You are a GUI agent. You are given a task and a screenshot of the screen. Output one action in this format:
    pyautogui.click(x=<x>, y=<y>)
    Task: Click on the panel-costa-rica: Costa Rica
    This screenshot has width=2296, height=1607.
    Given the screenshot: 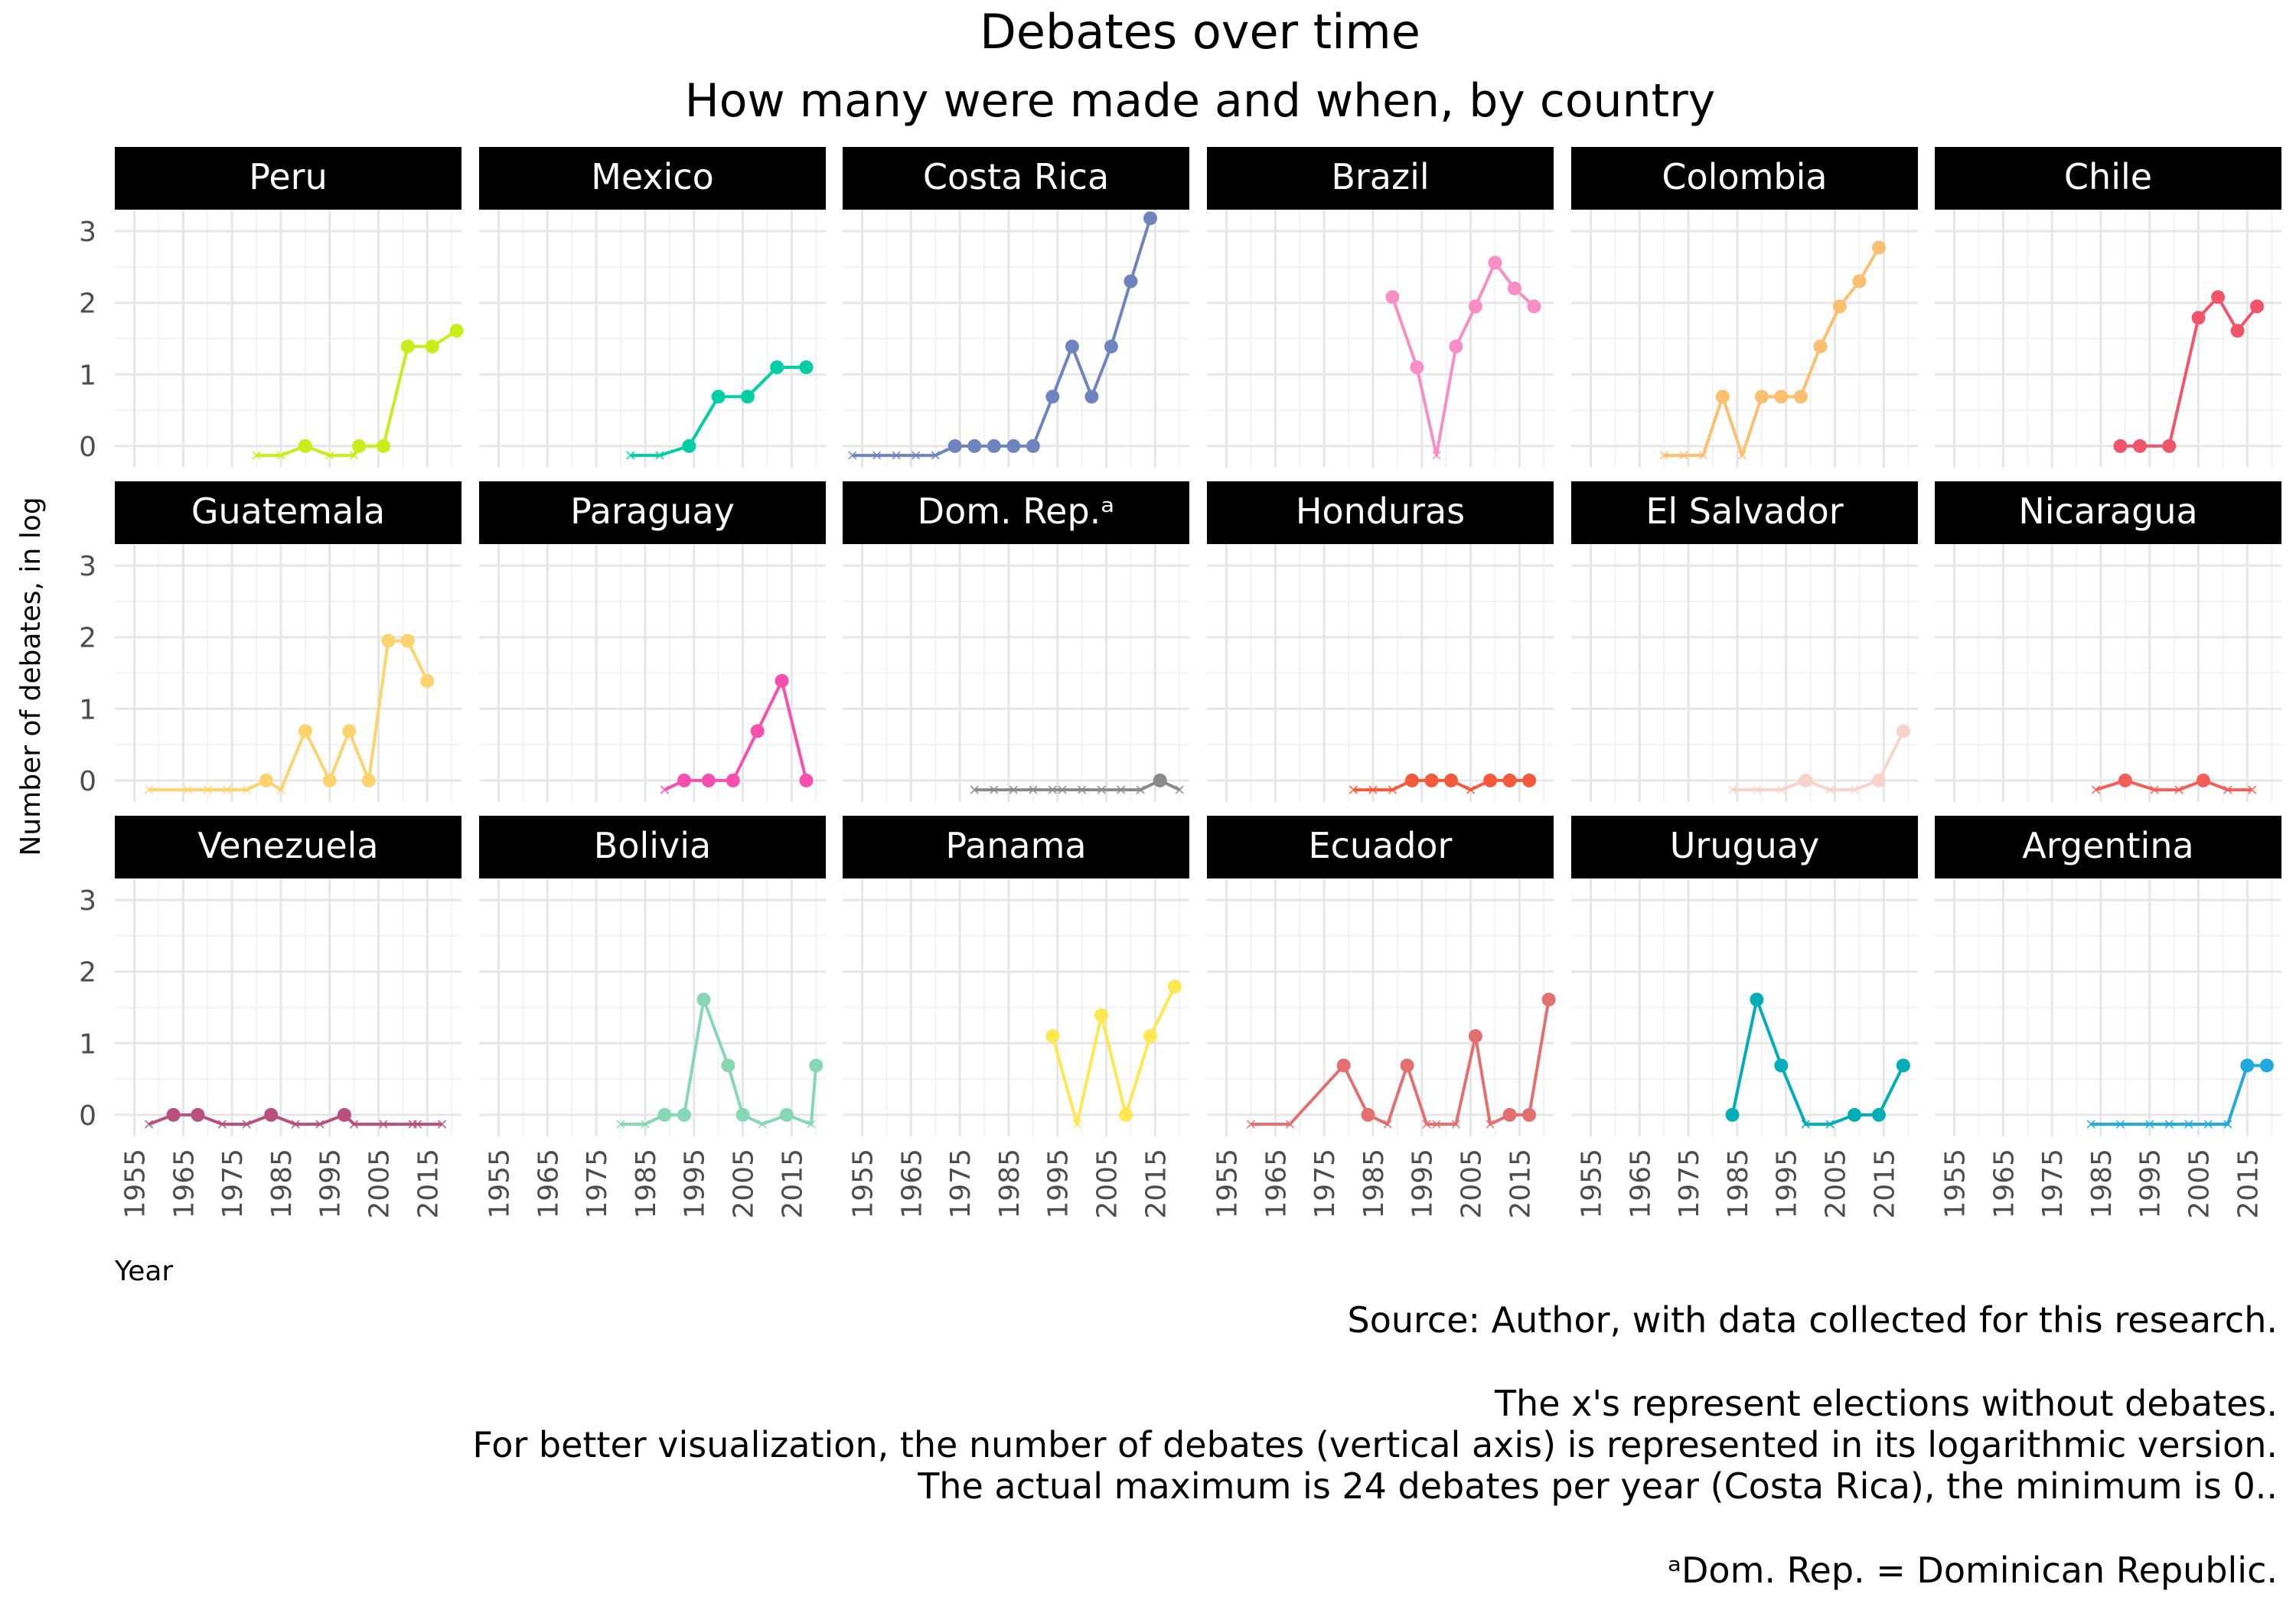 What is the action you would take?
    pyautogui.click(x=1016, y=307)
    